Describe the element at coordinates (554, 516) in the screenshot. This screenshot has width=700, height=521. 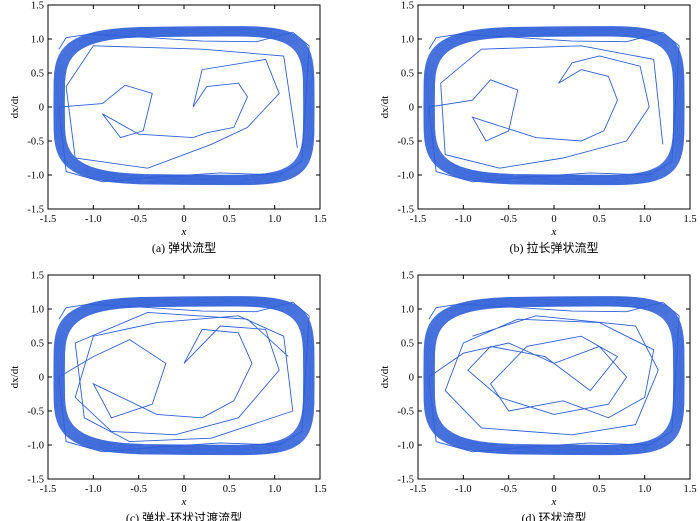
I see `panel-caption: (d) 环状流型` at that location.